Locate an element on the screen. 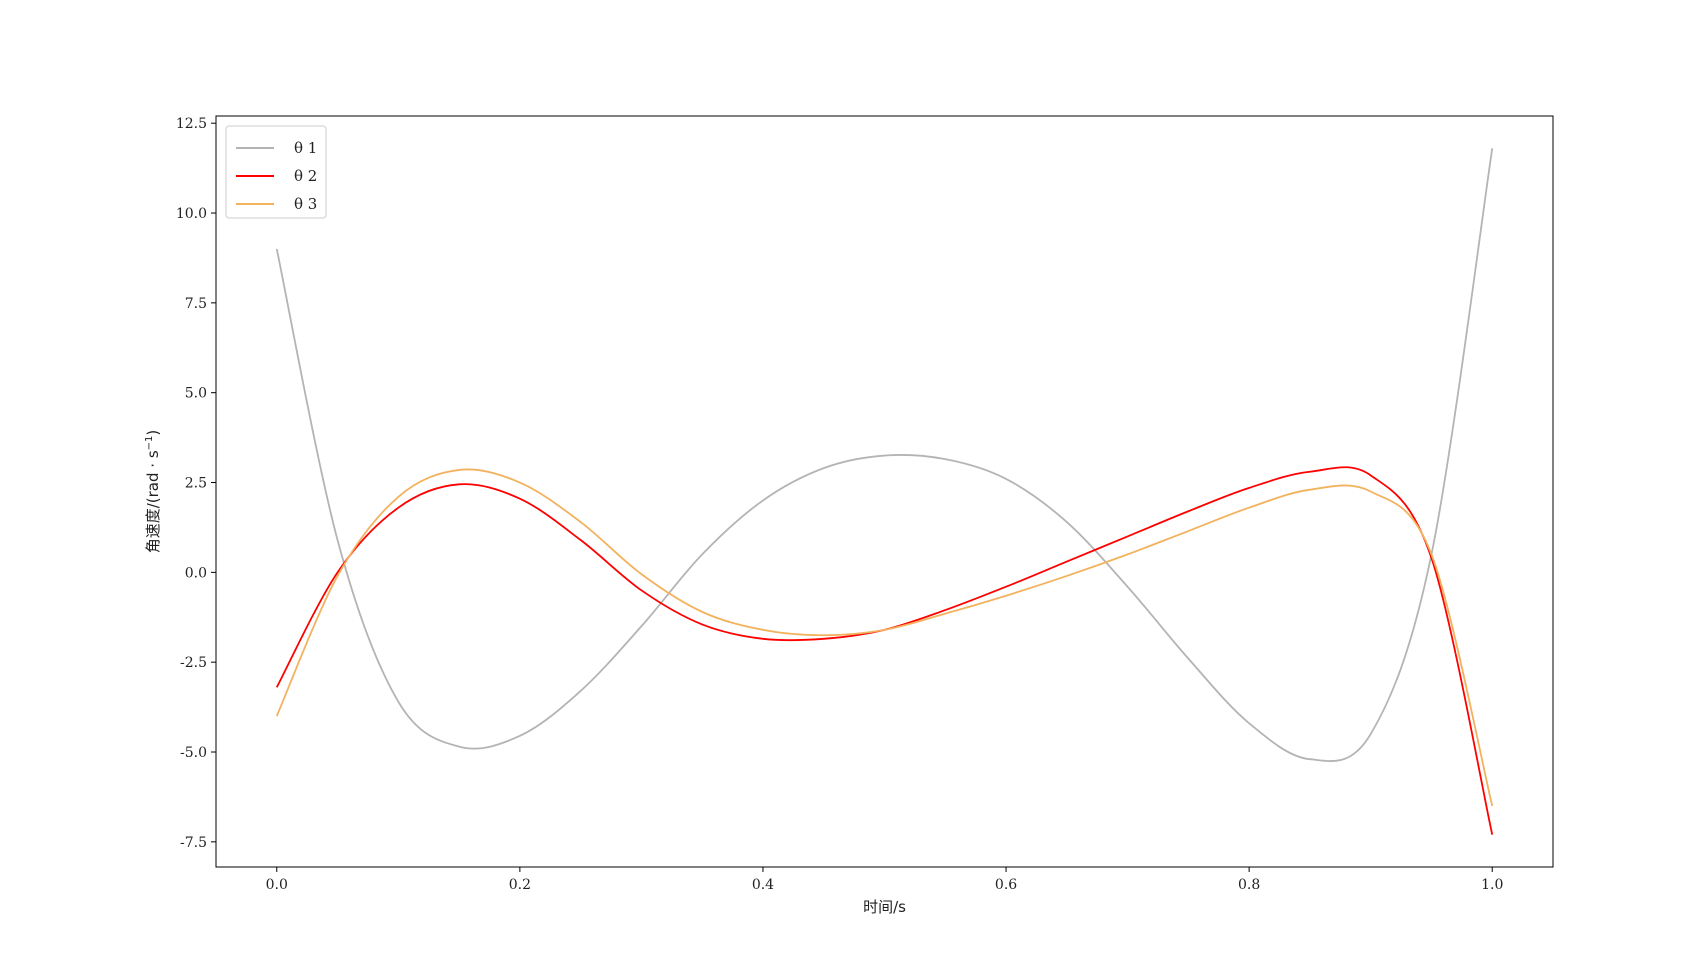  y-axis-label-main: 角速度/(rad · s is located at coordinates (153, 501).